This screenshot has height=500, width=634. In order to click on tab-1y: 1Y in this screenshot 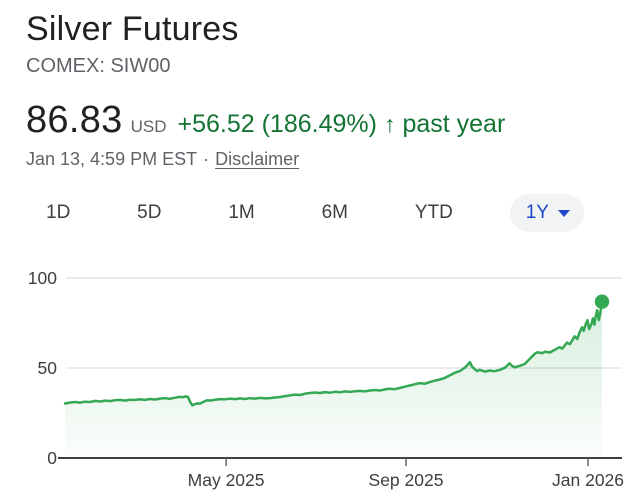, I will do `click(546, 213)`.